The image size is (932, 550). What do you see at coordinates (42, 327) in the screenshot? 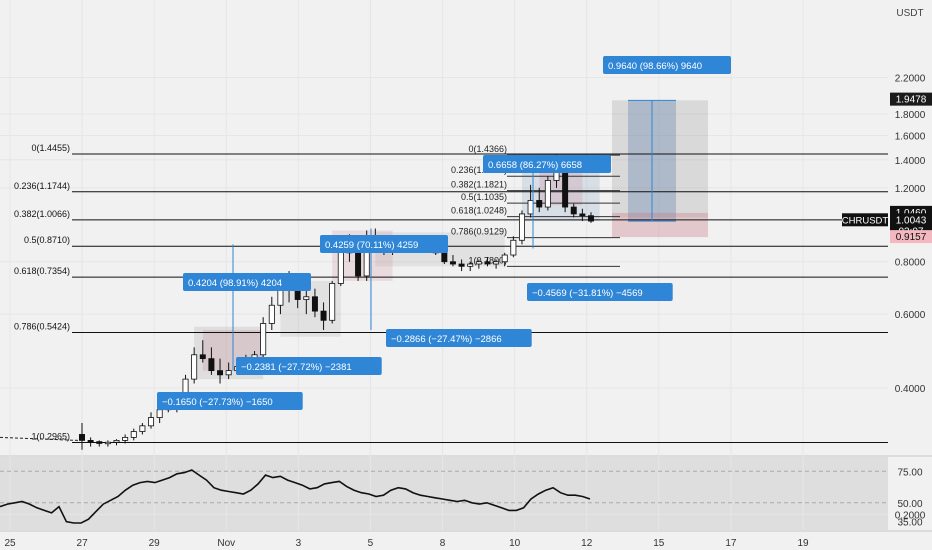
I see `fib-left-level-label: 0.786(0.5424)` at bounding box center [42, 327].